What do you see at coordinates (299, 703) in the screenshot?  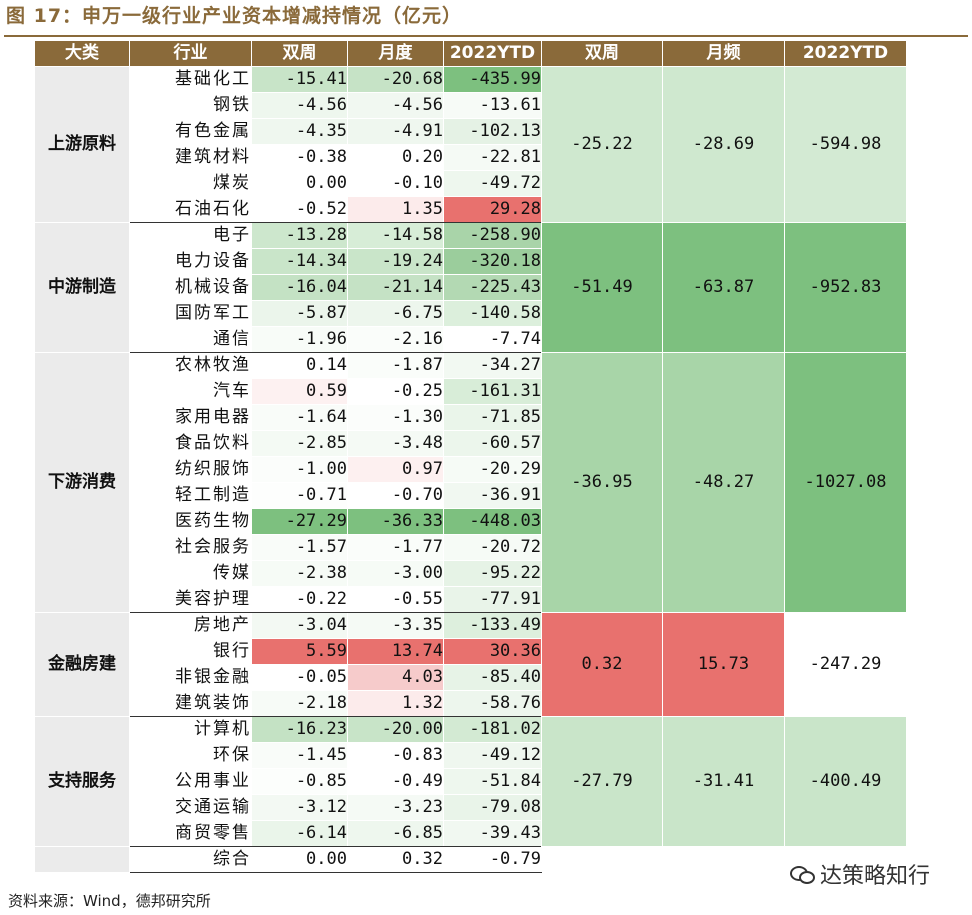 I see `value-cell: -2.18` at bounding box center [299, 703].